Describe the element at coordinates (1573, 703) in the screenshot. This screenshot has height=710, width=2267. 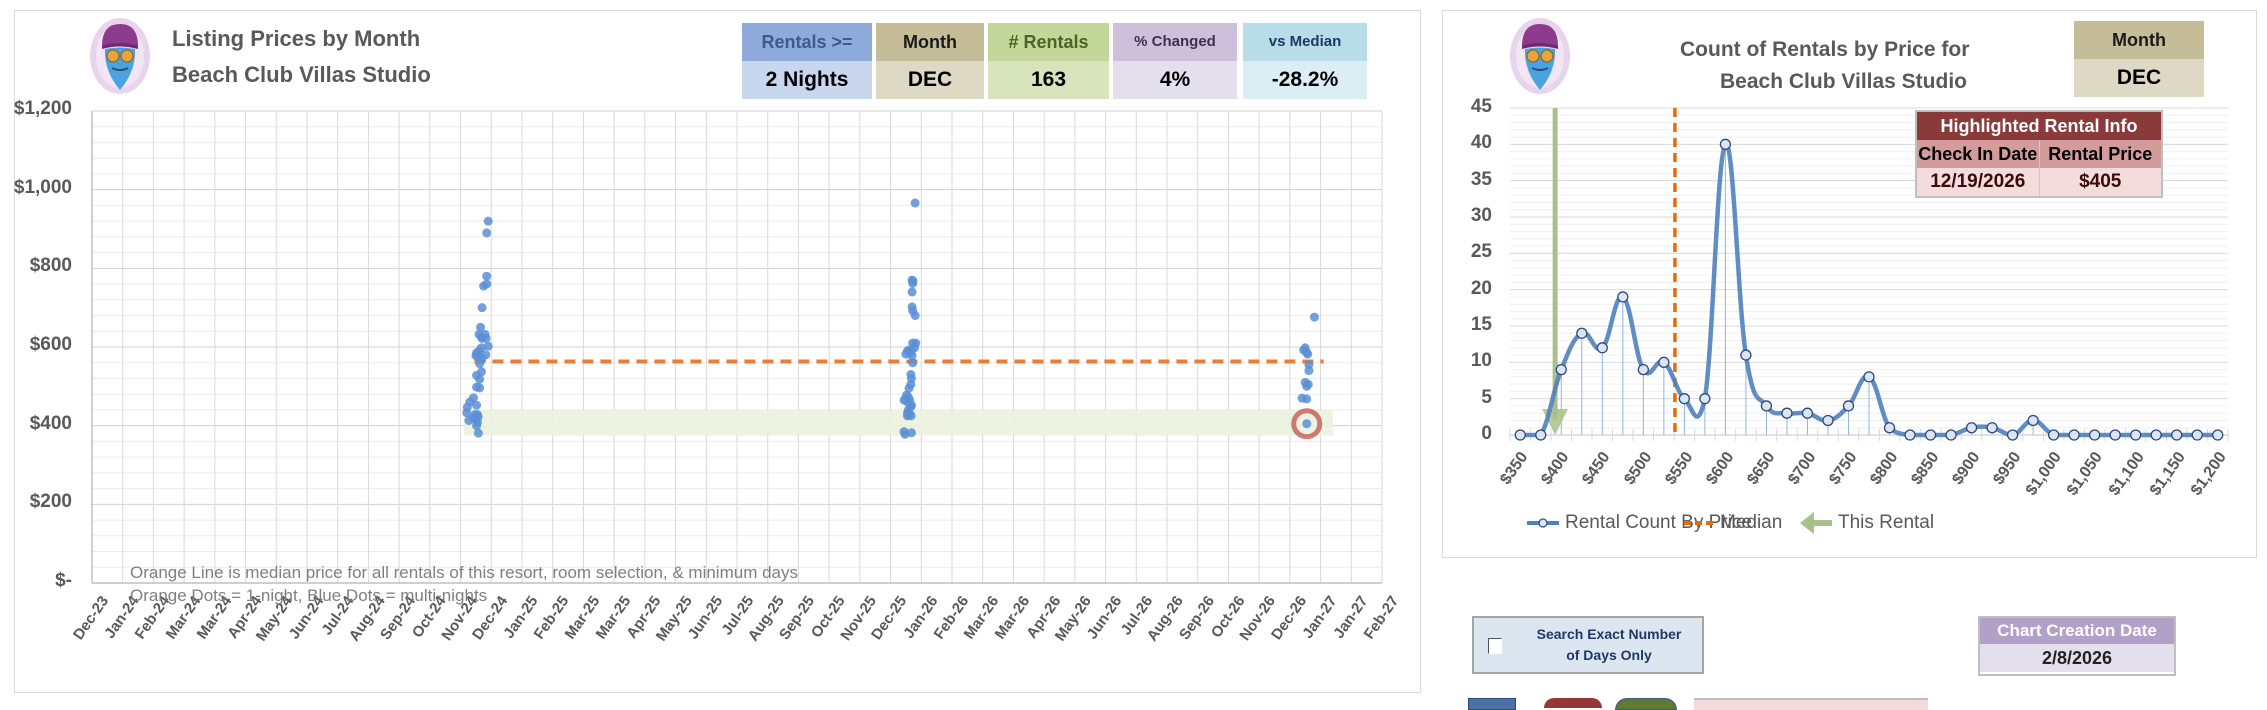
I see `red-action-button` at that location.